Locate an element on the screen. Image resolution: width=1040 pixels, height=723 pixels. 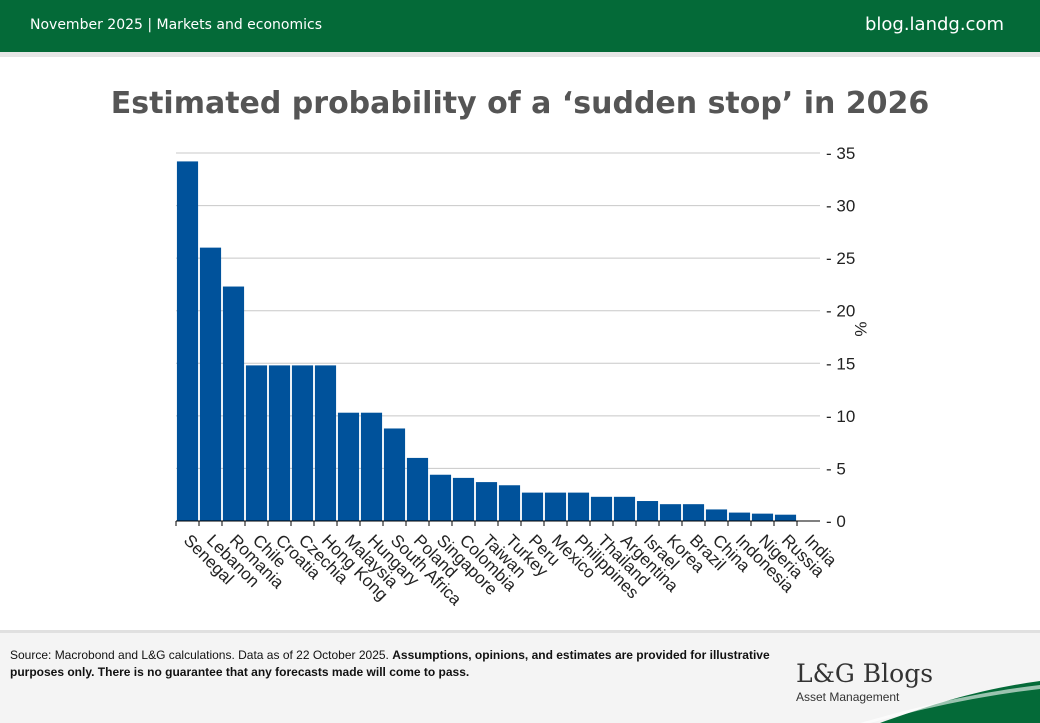
bar-hong-kong is located at coordinates (325, 443).